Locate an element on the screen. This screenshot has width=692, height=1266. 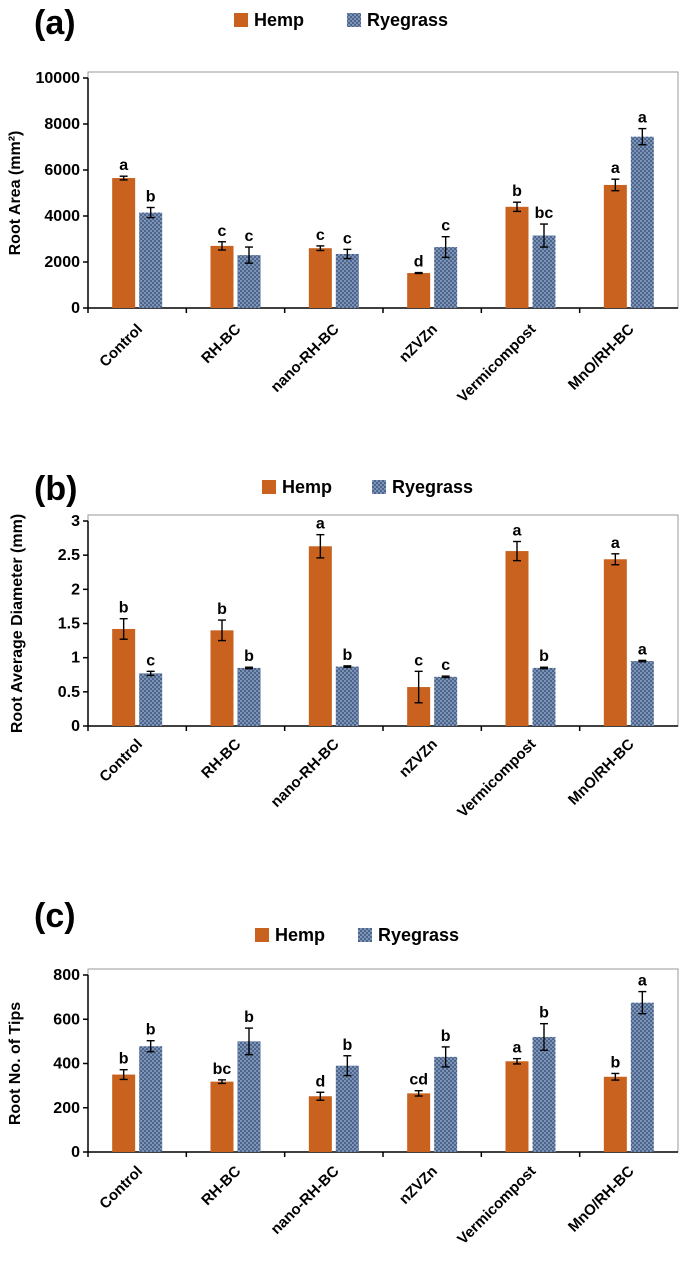
y-tick-label: 0.5 is located at coordinates (69, 692).